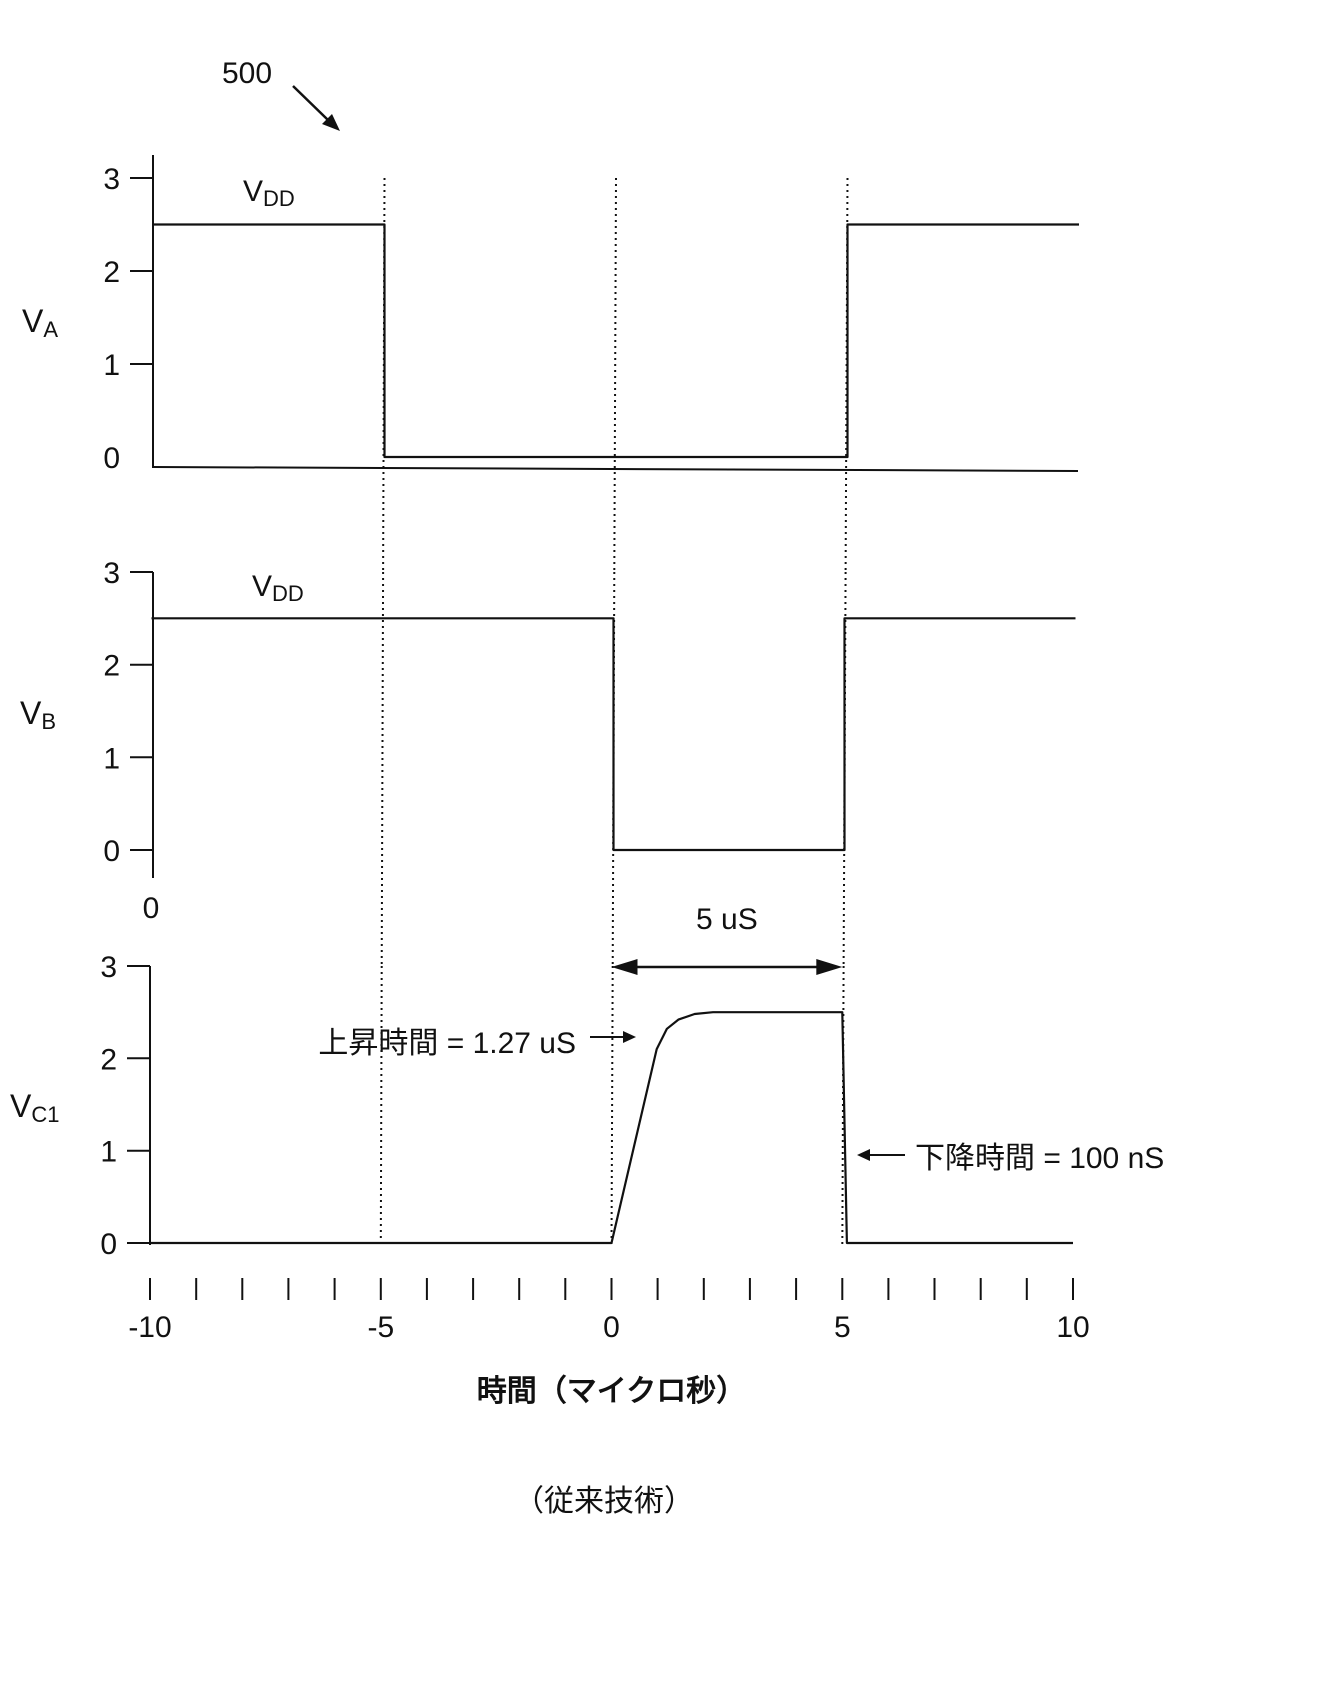 The height and width of the screenshot is (1701, 1323). I want to click on fall-time-arrow, so click(881, 1155).